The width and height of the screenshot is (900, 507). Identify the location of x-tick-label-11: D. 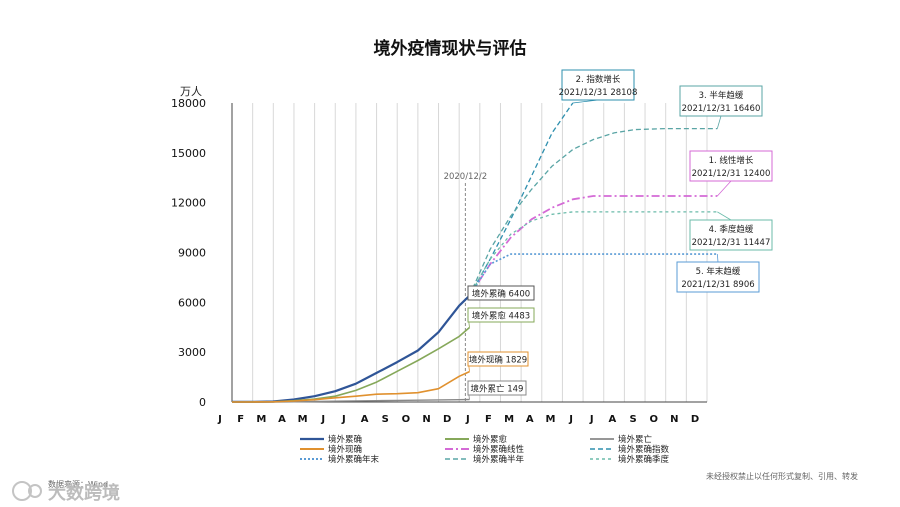
(447, 419).